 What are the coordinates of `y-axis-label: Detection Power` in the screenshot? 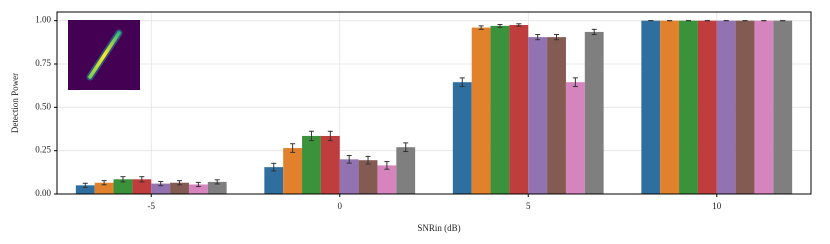 It's located at (15, 103).